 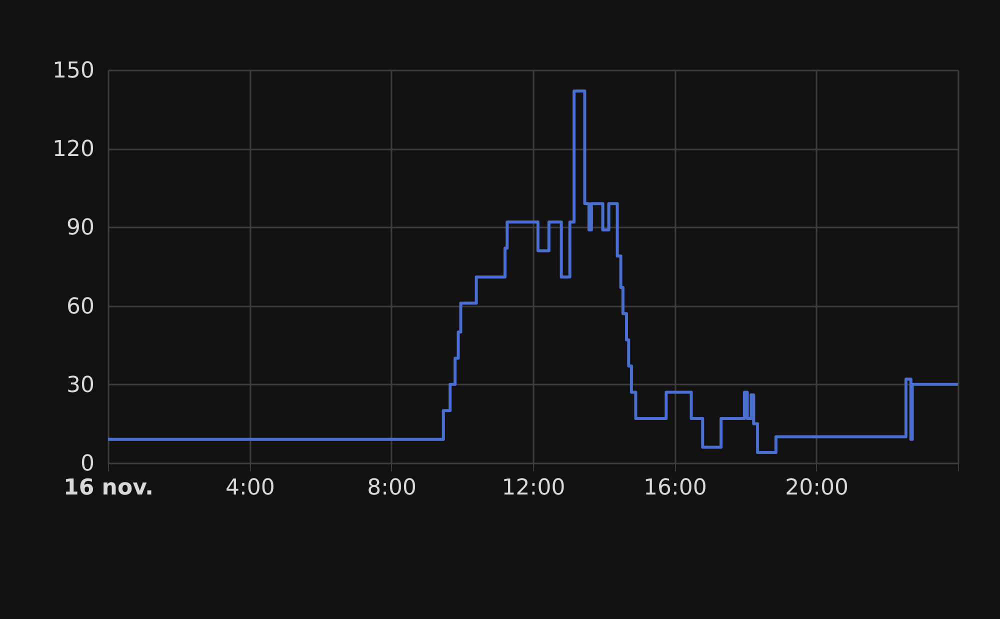 I want to click on x-tick-label: 20:00, so click(x=817, y=488).